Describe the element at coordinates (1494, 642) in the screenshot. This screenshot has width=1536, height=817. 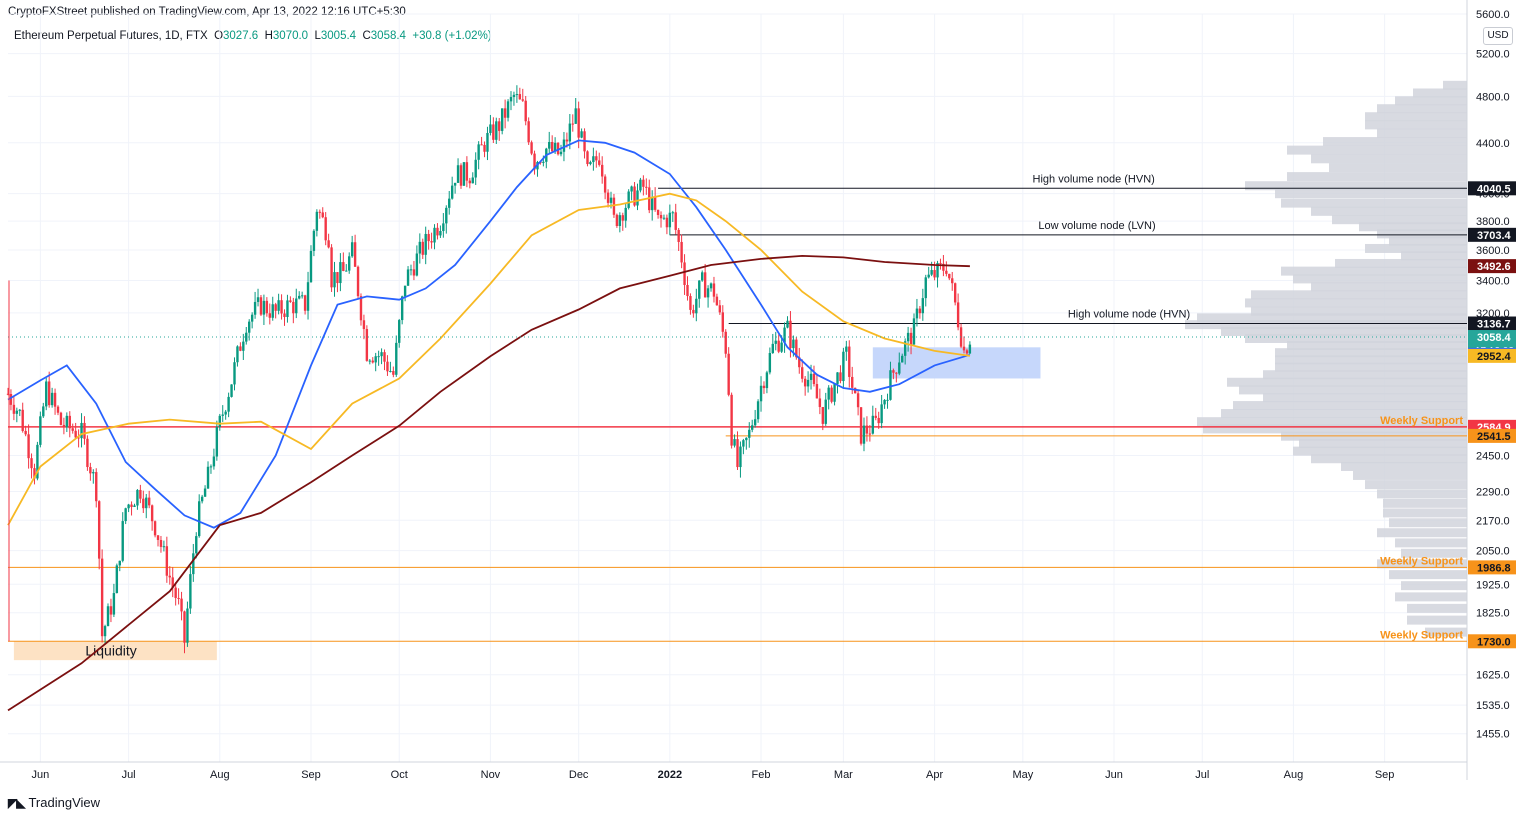
I see `price-tag-label: 1730.0` at that location.